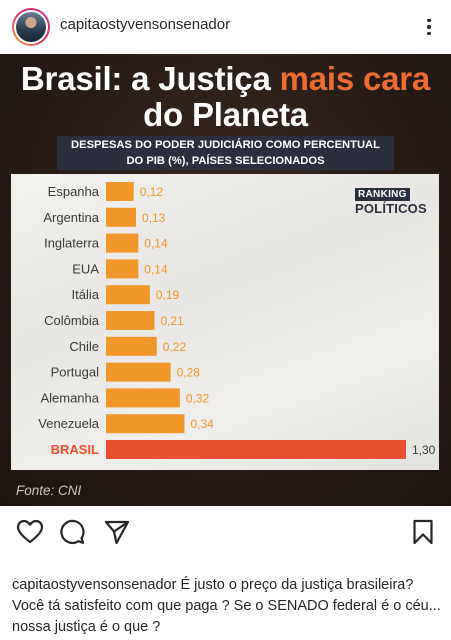 This screenshot has height=640, width=451. I want to click on avatar-photo, so click(31, 27).